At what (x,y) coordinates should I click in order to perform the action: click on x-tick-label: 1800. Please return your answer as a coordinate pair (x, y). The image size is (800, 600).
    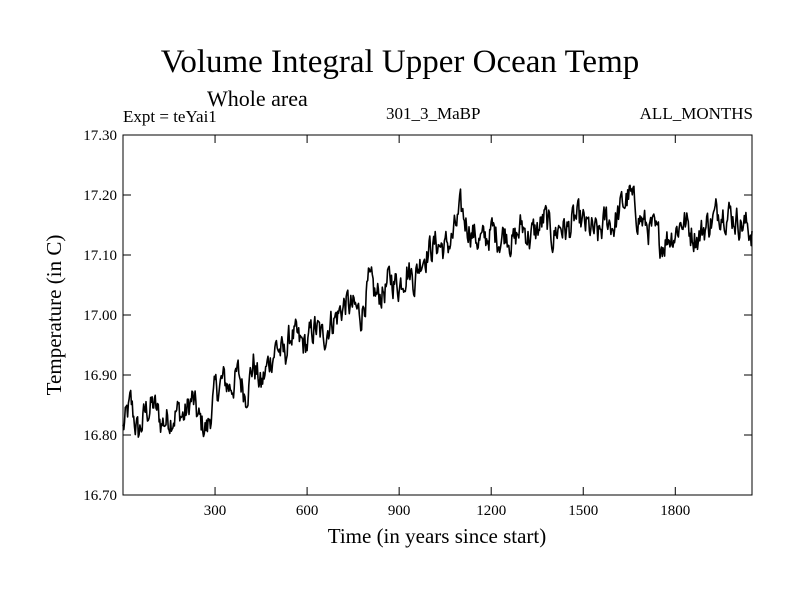
    Looking at the image, I should click on (675, 511).